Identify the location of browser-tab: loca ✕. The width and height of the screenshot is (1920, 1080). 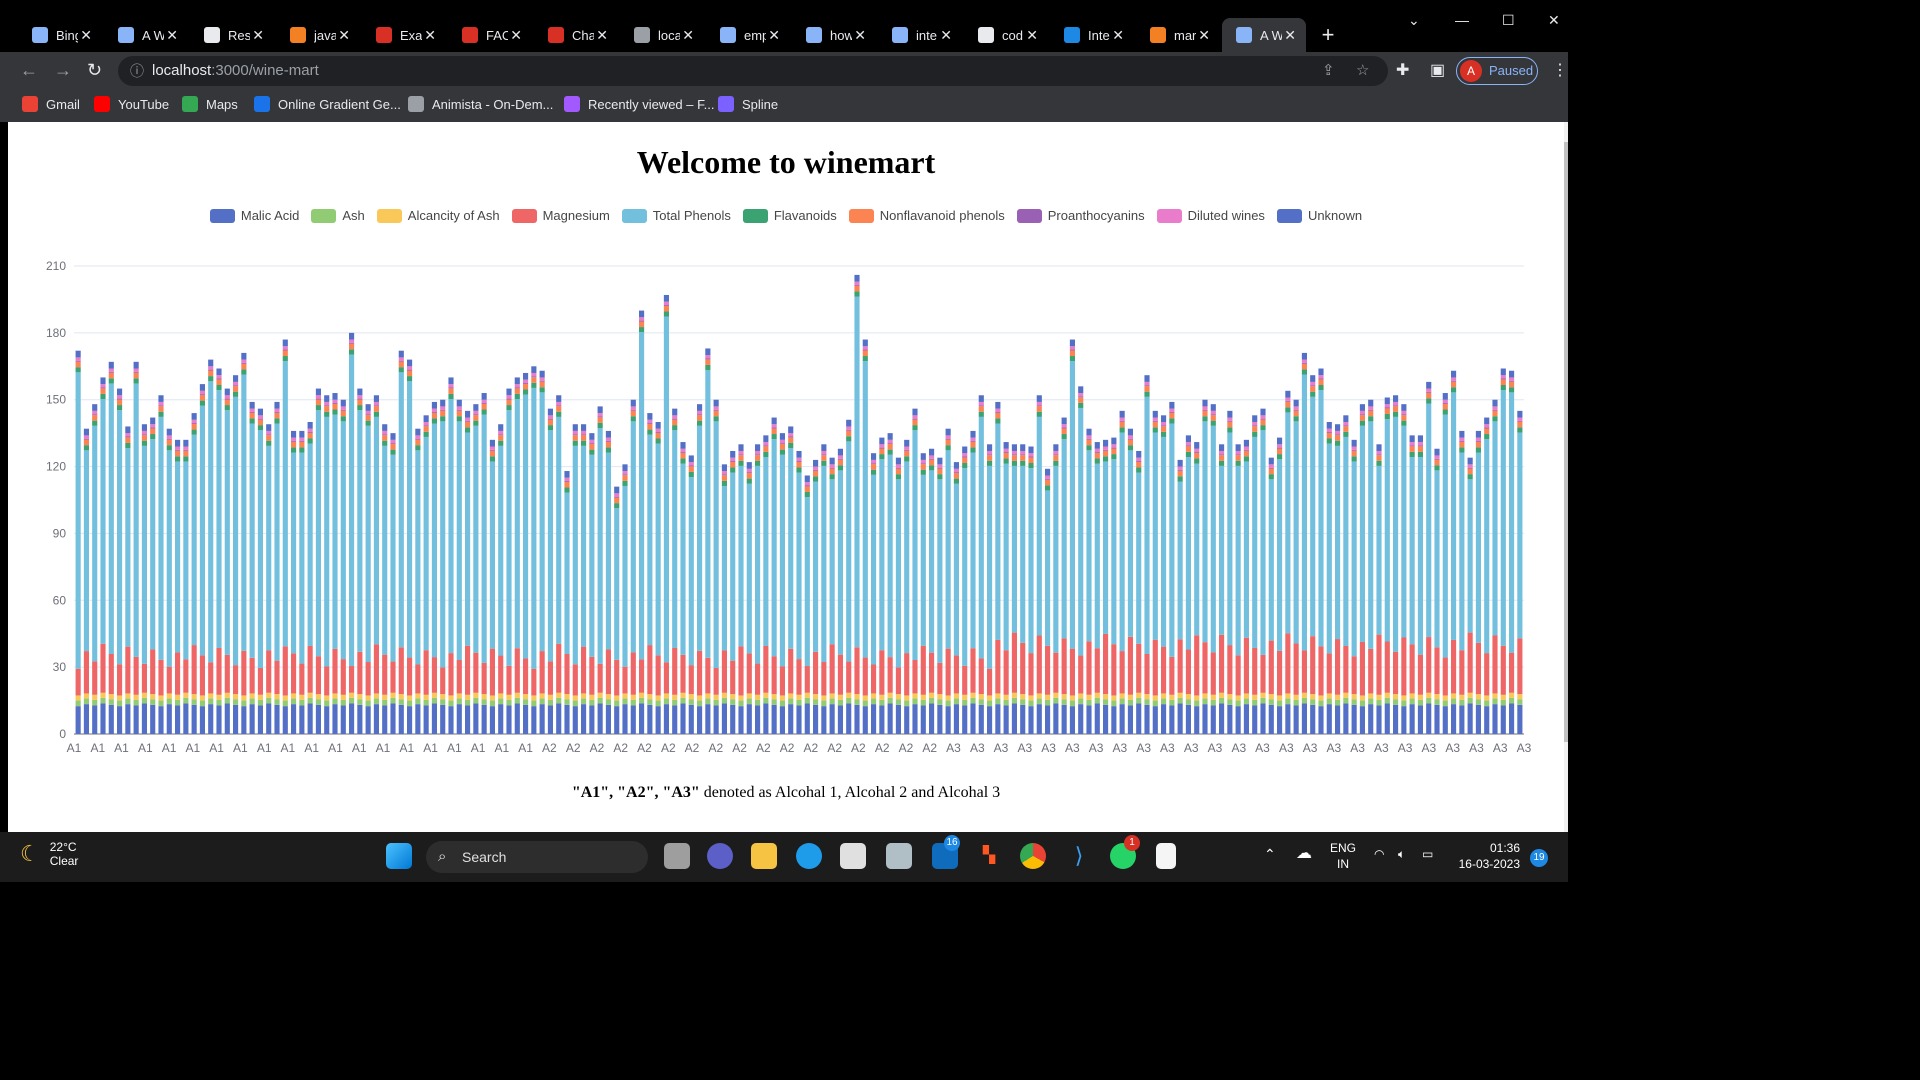
(662, 35).